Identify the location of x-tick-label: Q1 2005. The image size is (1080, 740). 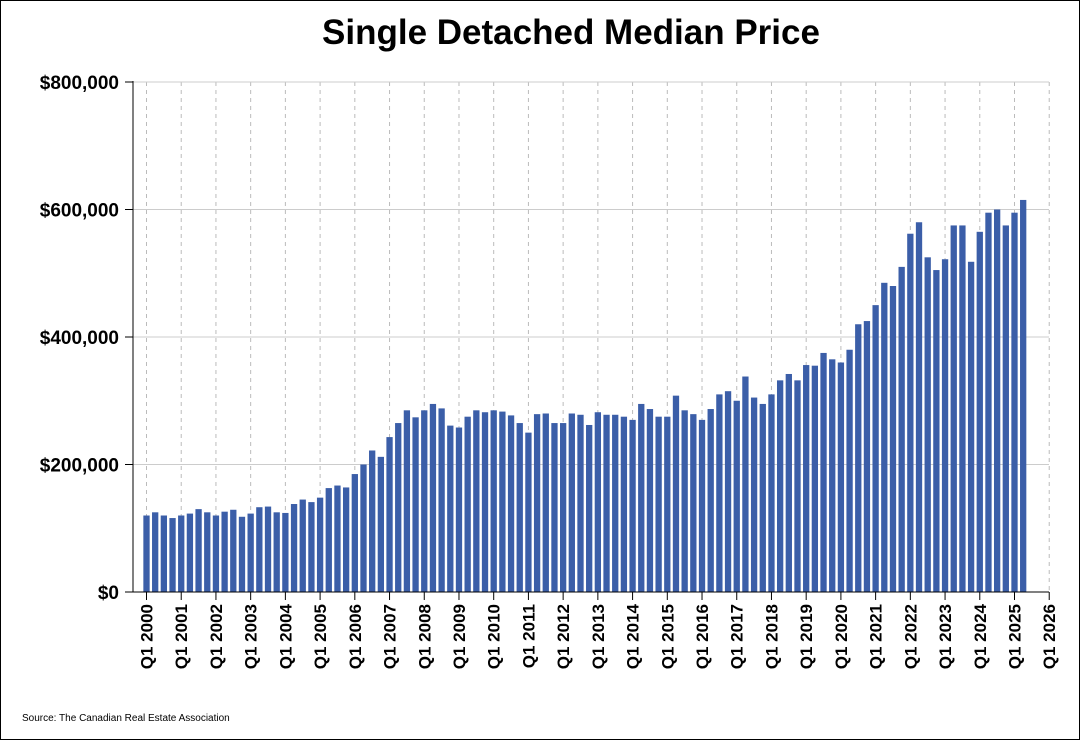
(320, 636).